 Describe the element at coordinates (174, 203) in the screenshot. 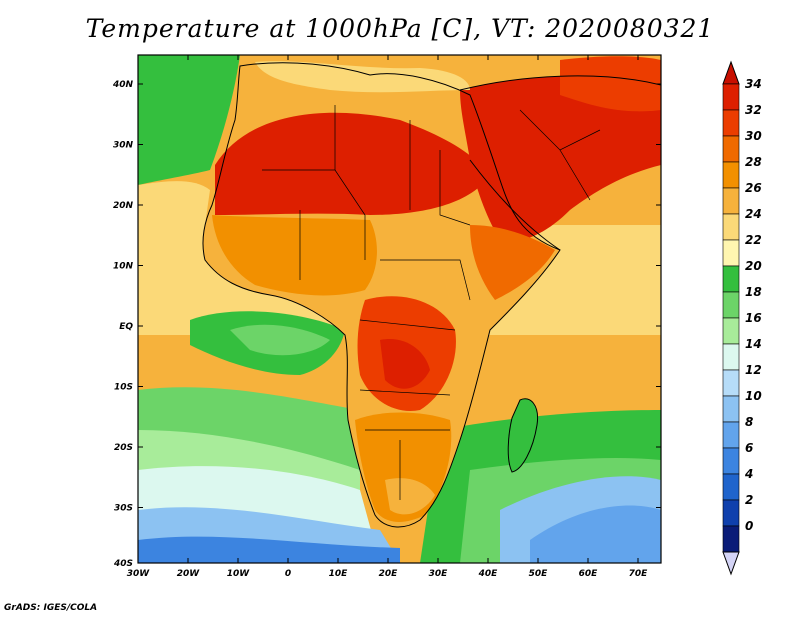

I see `canary-current` at that location.